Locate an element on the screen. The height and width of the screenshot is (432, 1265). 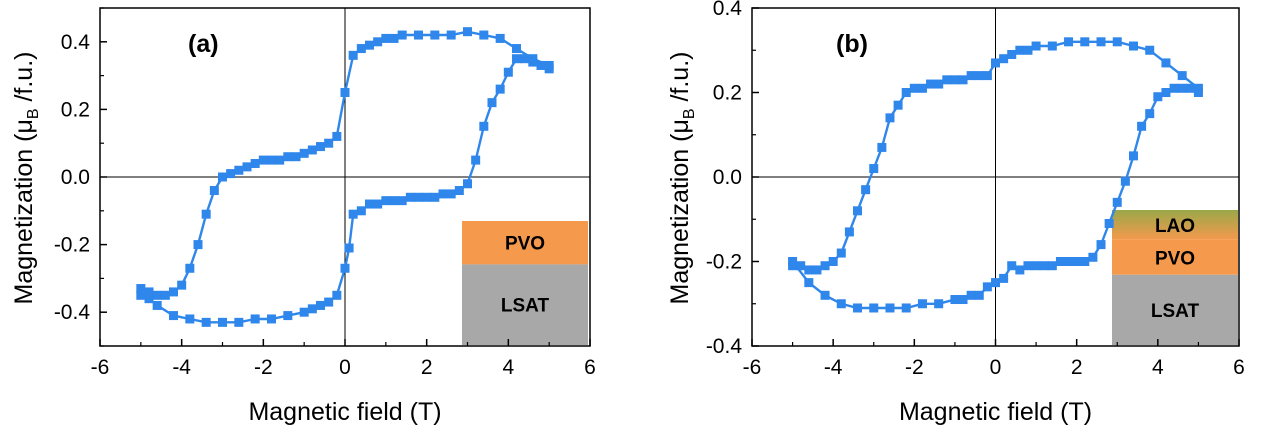
panel-label: (b) is located at coordinates (852, 44).